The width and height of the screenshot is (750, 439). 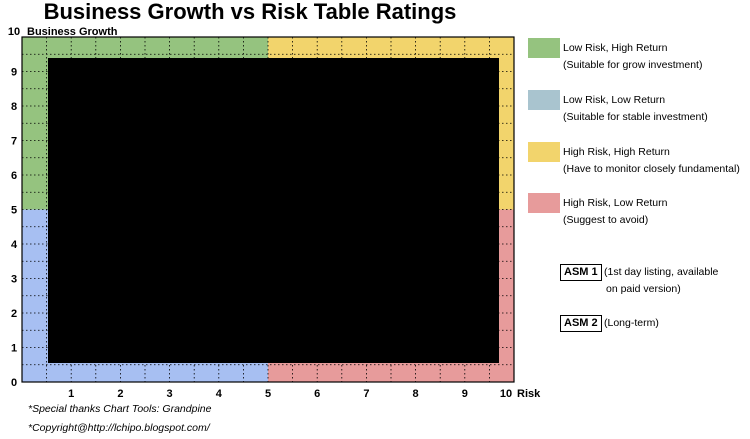 What do you see at coordinates (120, 409) in the screenshot?
I see `footnote-thanks: *Special thanks Chart Tools: Grandpine` at bounding box center [120, 409].